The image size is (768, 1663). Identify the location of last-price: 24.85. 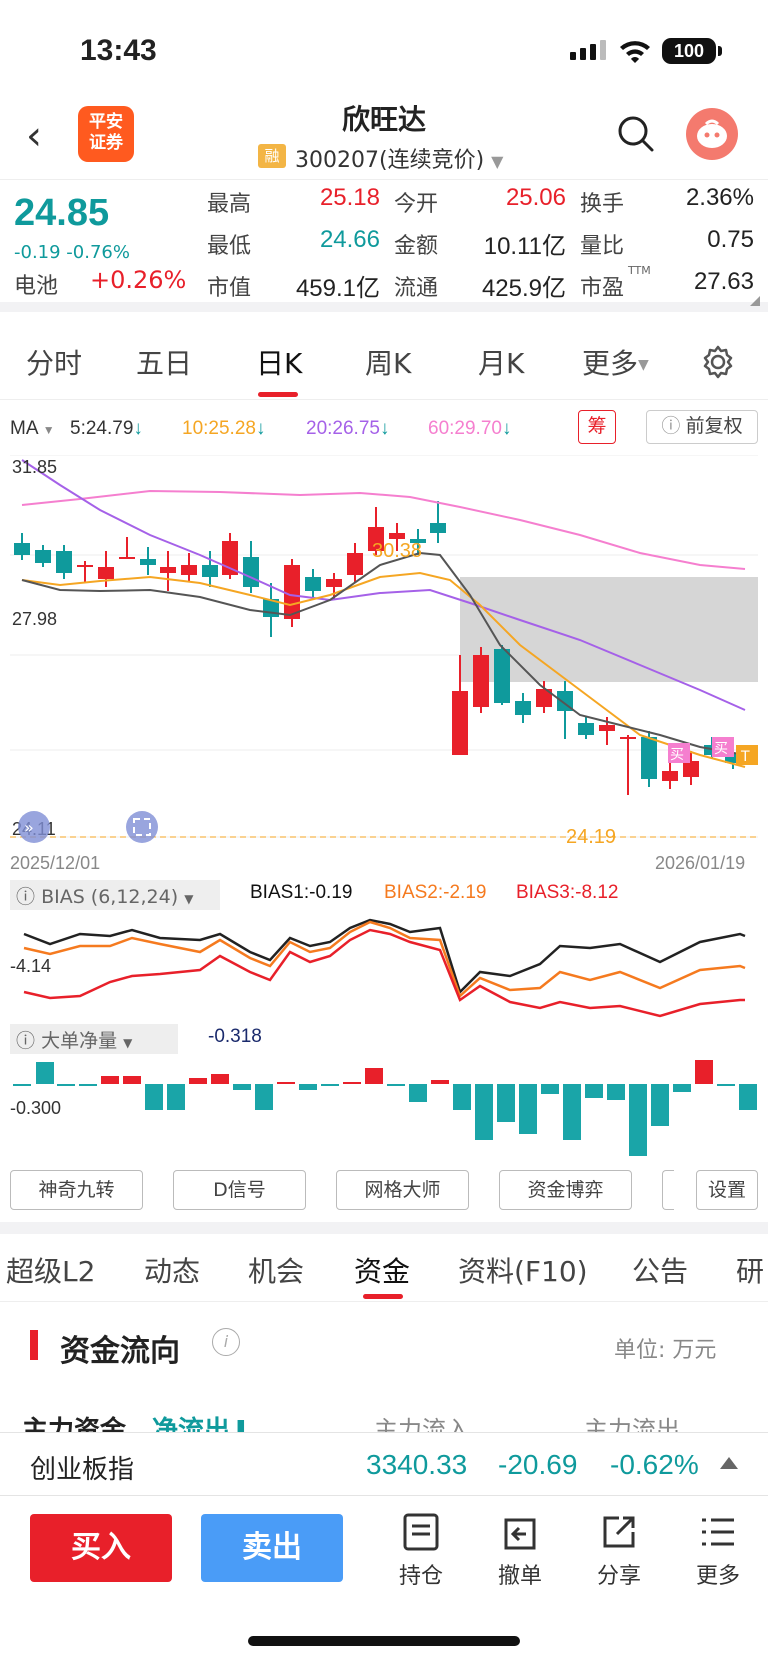
(62, 213).